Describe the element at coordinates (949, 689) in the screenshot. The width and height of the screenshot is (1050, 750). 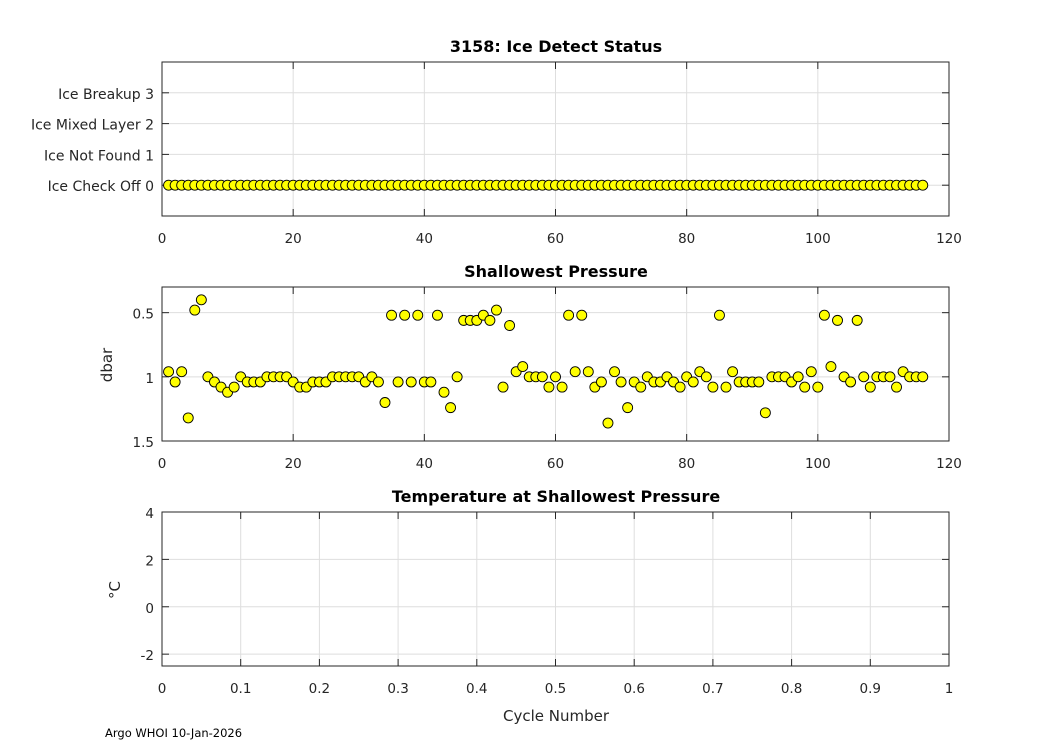
I see `x-tick-label: 1` at that location.